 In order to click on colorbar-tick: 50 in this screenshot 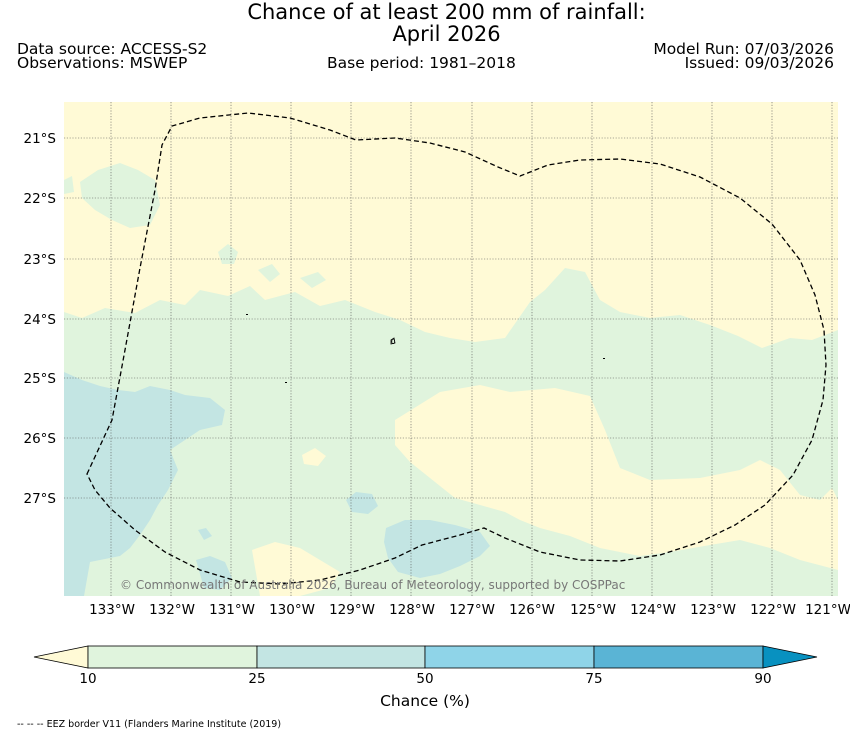, I will do `click(424, 679)`.